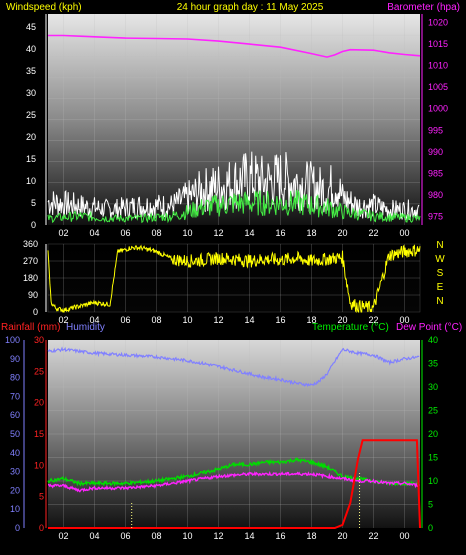 The width and height of the screenshot is (466, 555). Describe the element at coordinates (15, 415) in the screenshot. I see `humidity-y-tick: 60` at that location.